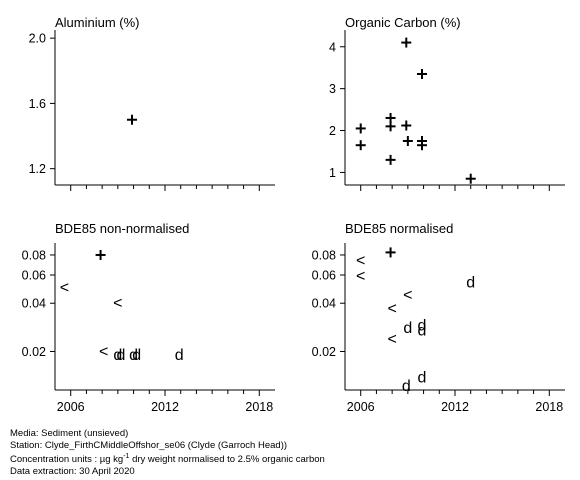 The height and width of the screenshot is (480, 580). Describe the element at coordinates (72, 471) in the screenshot. I see `footer-extraction: Data extraction: 30 April 2020` at that location.